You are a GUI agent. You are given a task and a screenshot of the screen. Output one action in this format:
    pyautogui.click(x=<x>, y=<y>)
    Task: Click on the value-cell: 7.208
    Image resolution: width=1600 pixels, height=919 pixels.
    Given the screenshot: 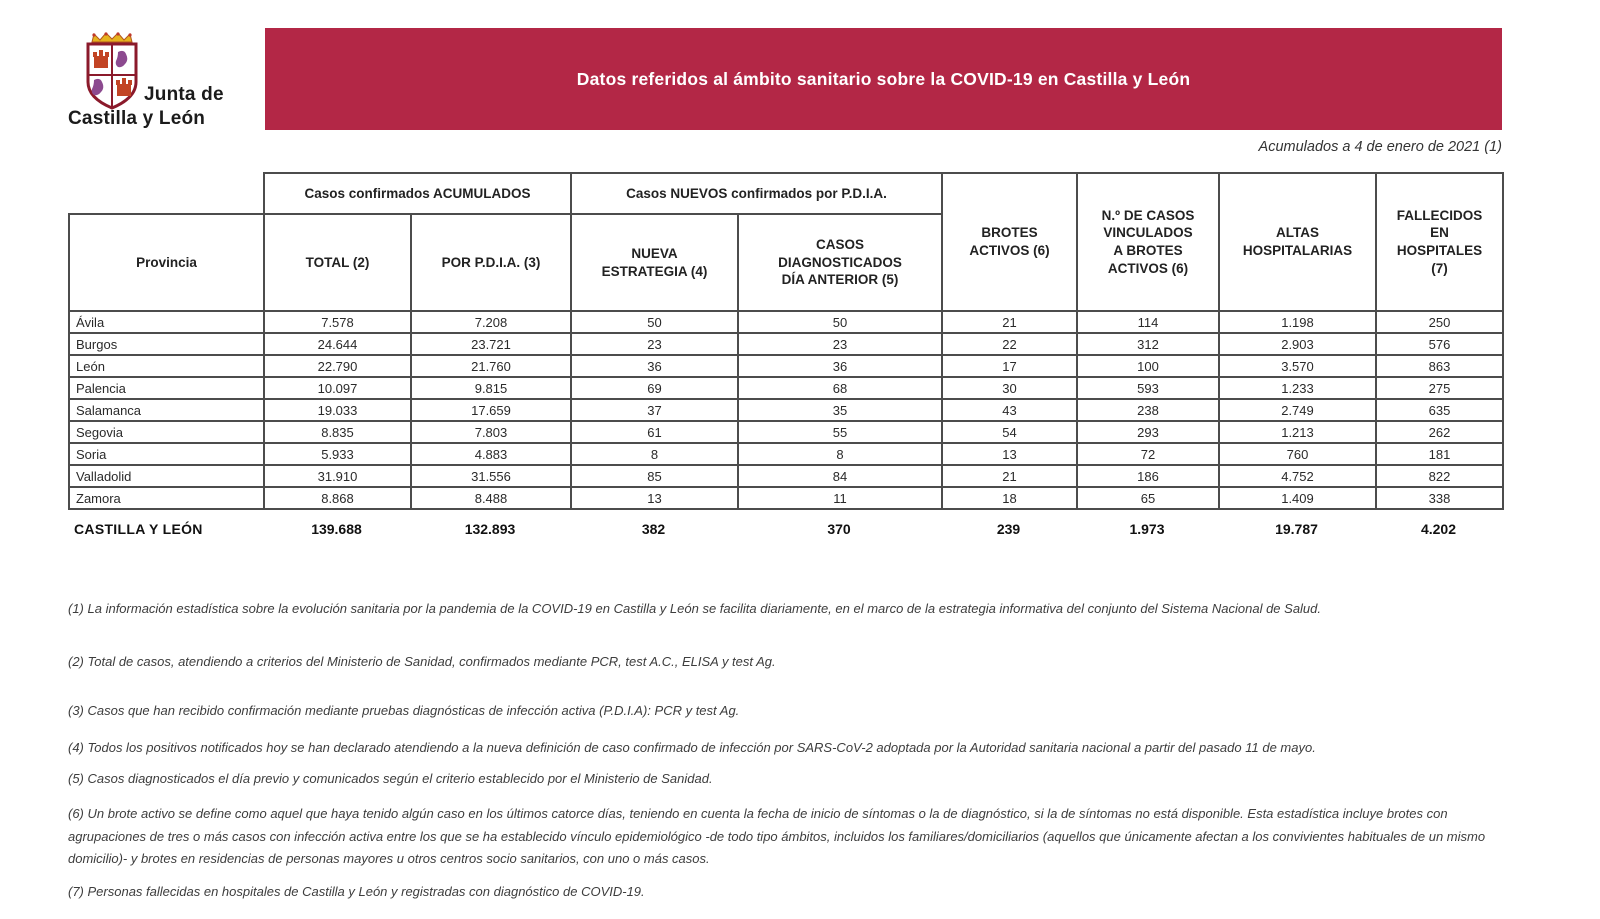 What is the action you would take?
    pyautogui.click(x=491, y=322)
    